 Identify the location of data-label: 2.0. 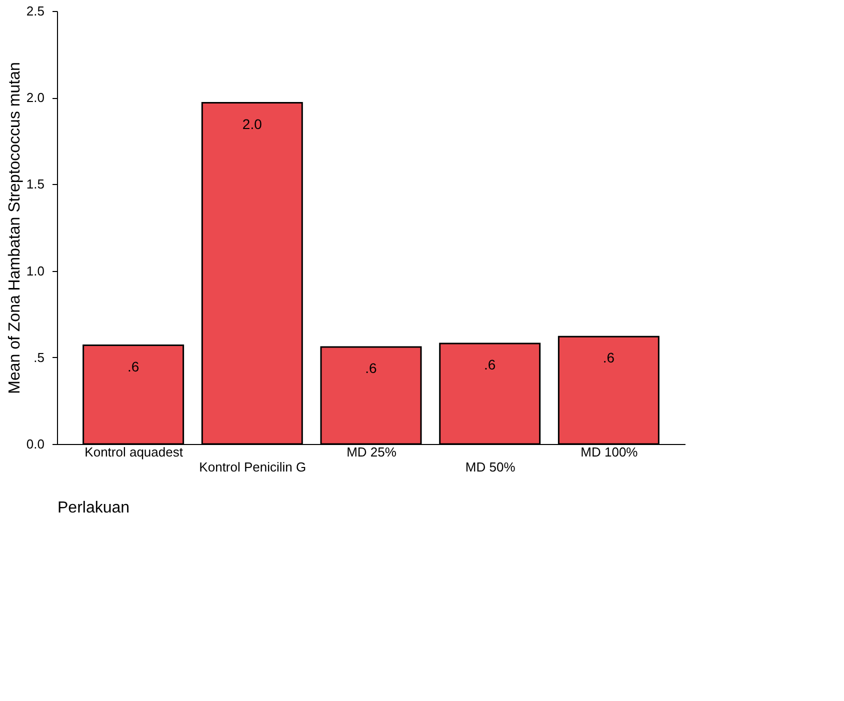
(252, 124).